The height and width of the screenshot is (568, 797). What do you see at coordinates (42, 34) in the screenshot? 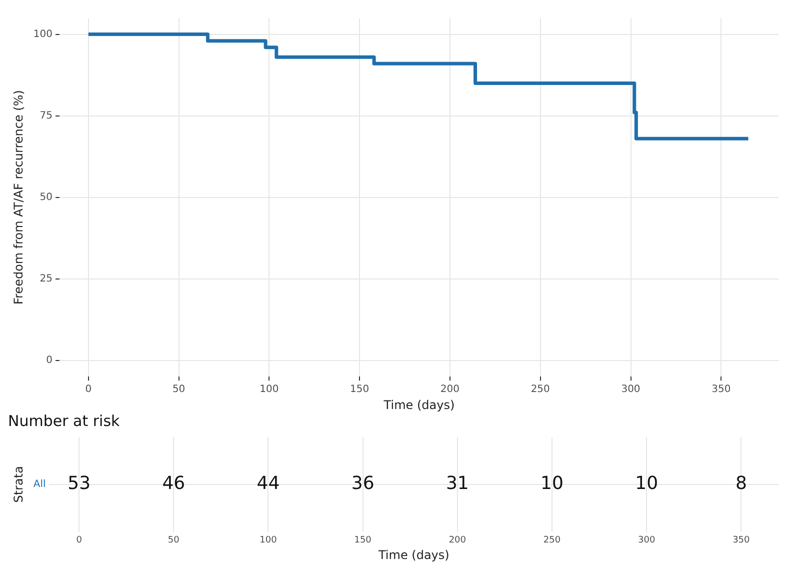
I see `y-tick-label: 100` at bounding box center [42, 34].